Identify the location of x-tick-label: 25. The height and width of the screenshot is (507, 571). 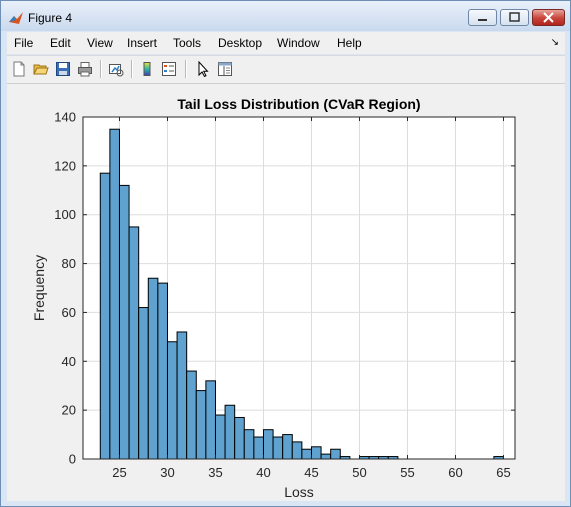
(119, 472).